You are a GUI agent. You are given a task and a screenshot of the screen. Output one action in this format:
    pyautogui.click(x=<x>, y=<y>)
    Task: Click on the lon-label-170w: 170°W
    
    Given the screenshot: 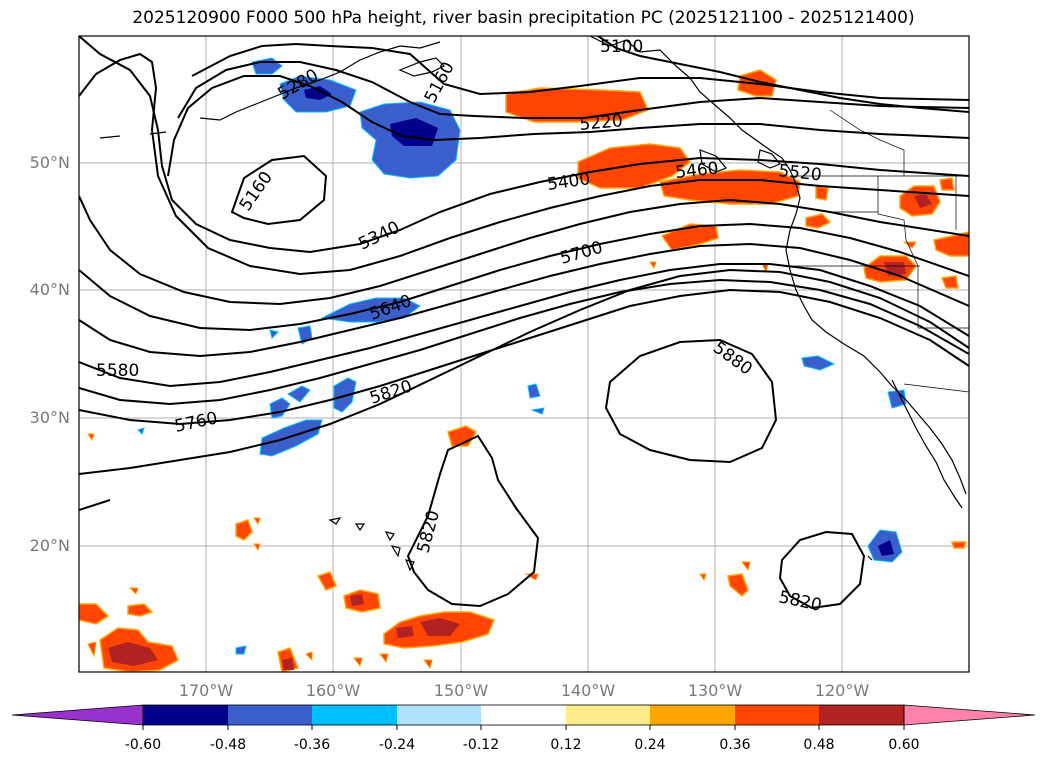 What is the action you would take?
    pyautogui.click(x=206, y=690)
    